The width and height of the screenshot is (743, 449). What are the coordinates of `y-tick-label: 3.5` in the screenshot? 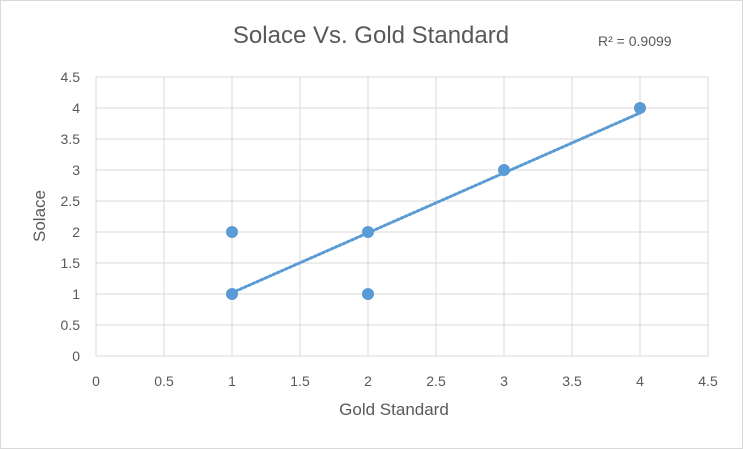 It's located at (71, 139).